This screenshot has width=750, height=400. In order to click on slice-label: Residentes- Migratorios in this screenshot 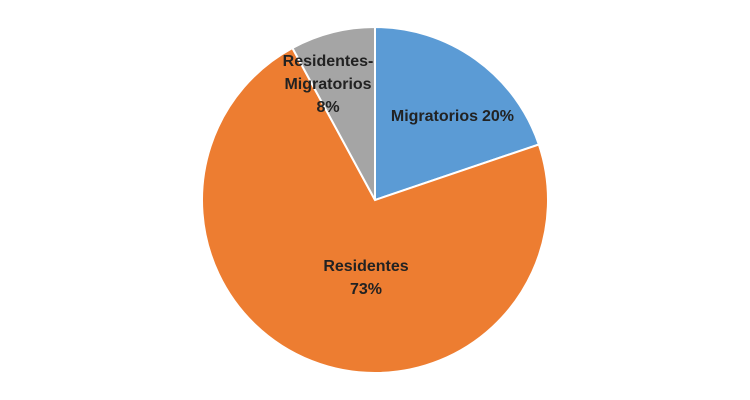, I will do `click(328, 73)`.